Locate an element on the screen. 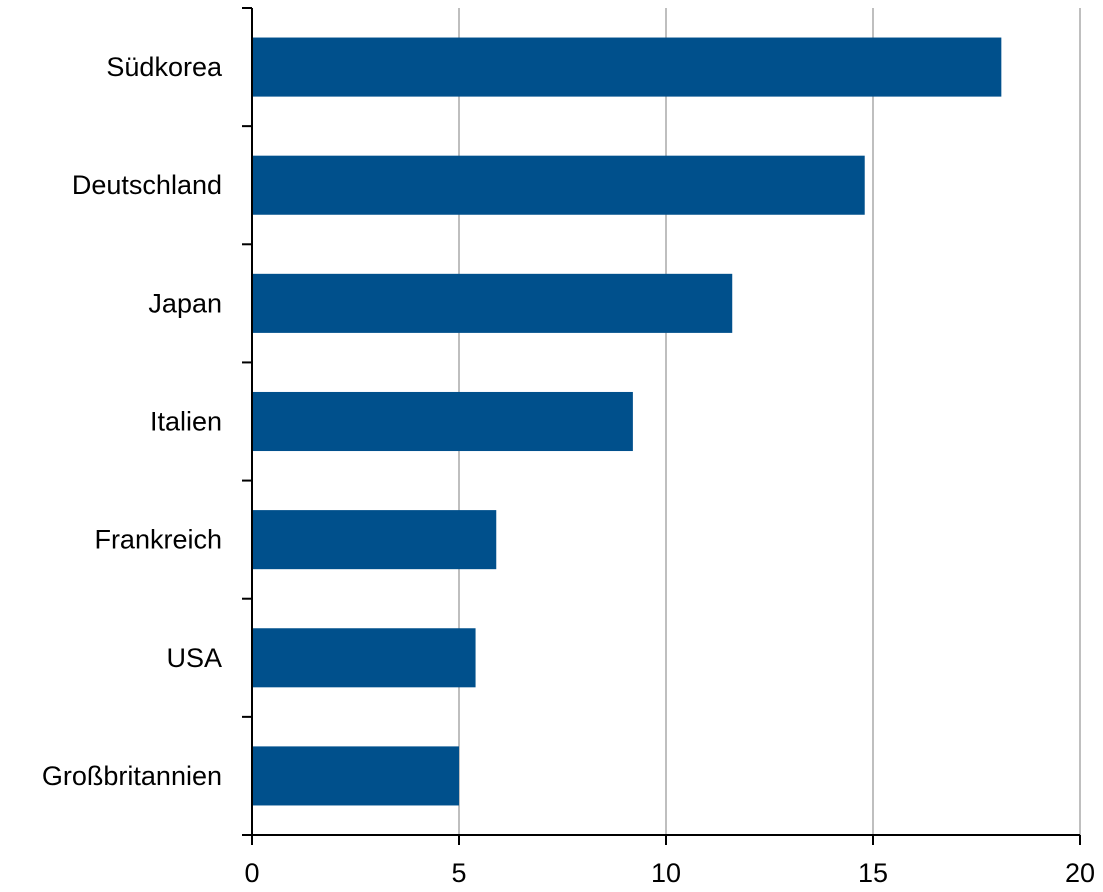 This screenshot has width=1103, height=892. category-label: Deutschland is located at coordinates (147, 185).